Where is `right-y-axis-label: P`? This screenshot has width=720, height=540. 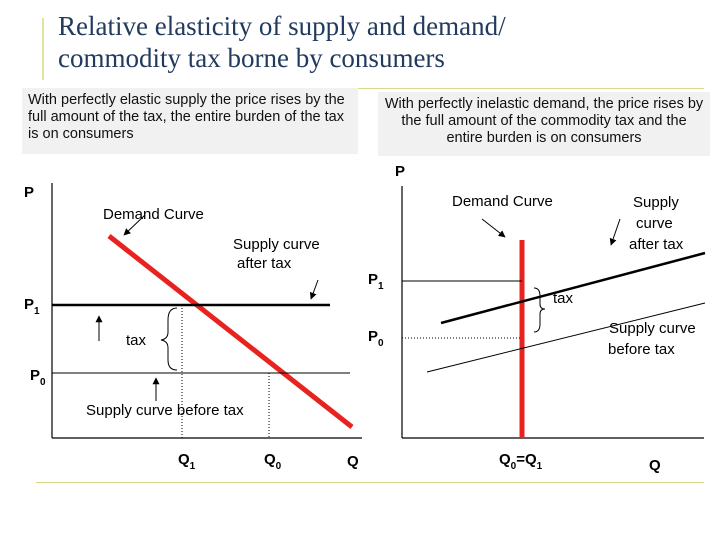
right-y-axis-label: P is located at coordinates (400, 171).